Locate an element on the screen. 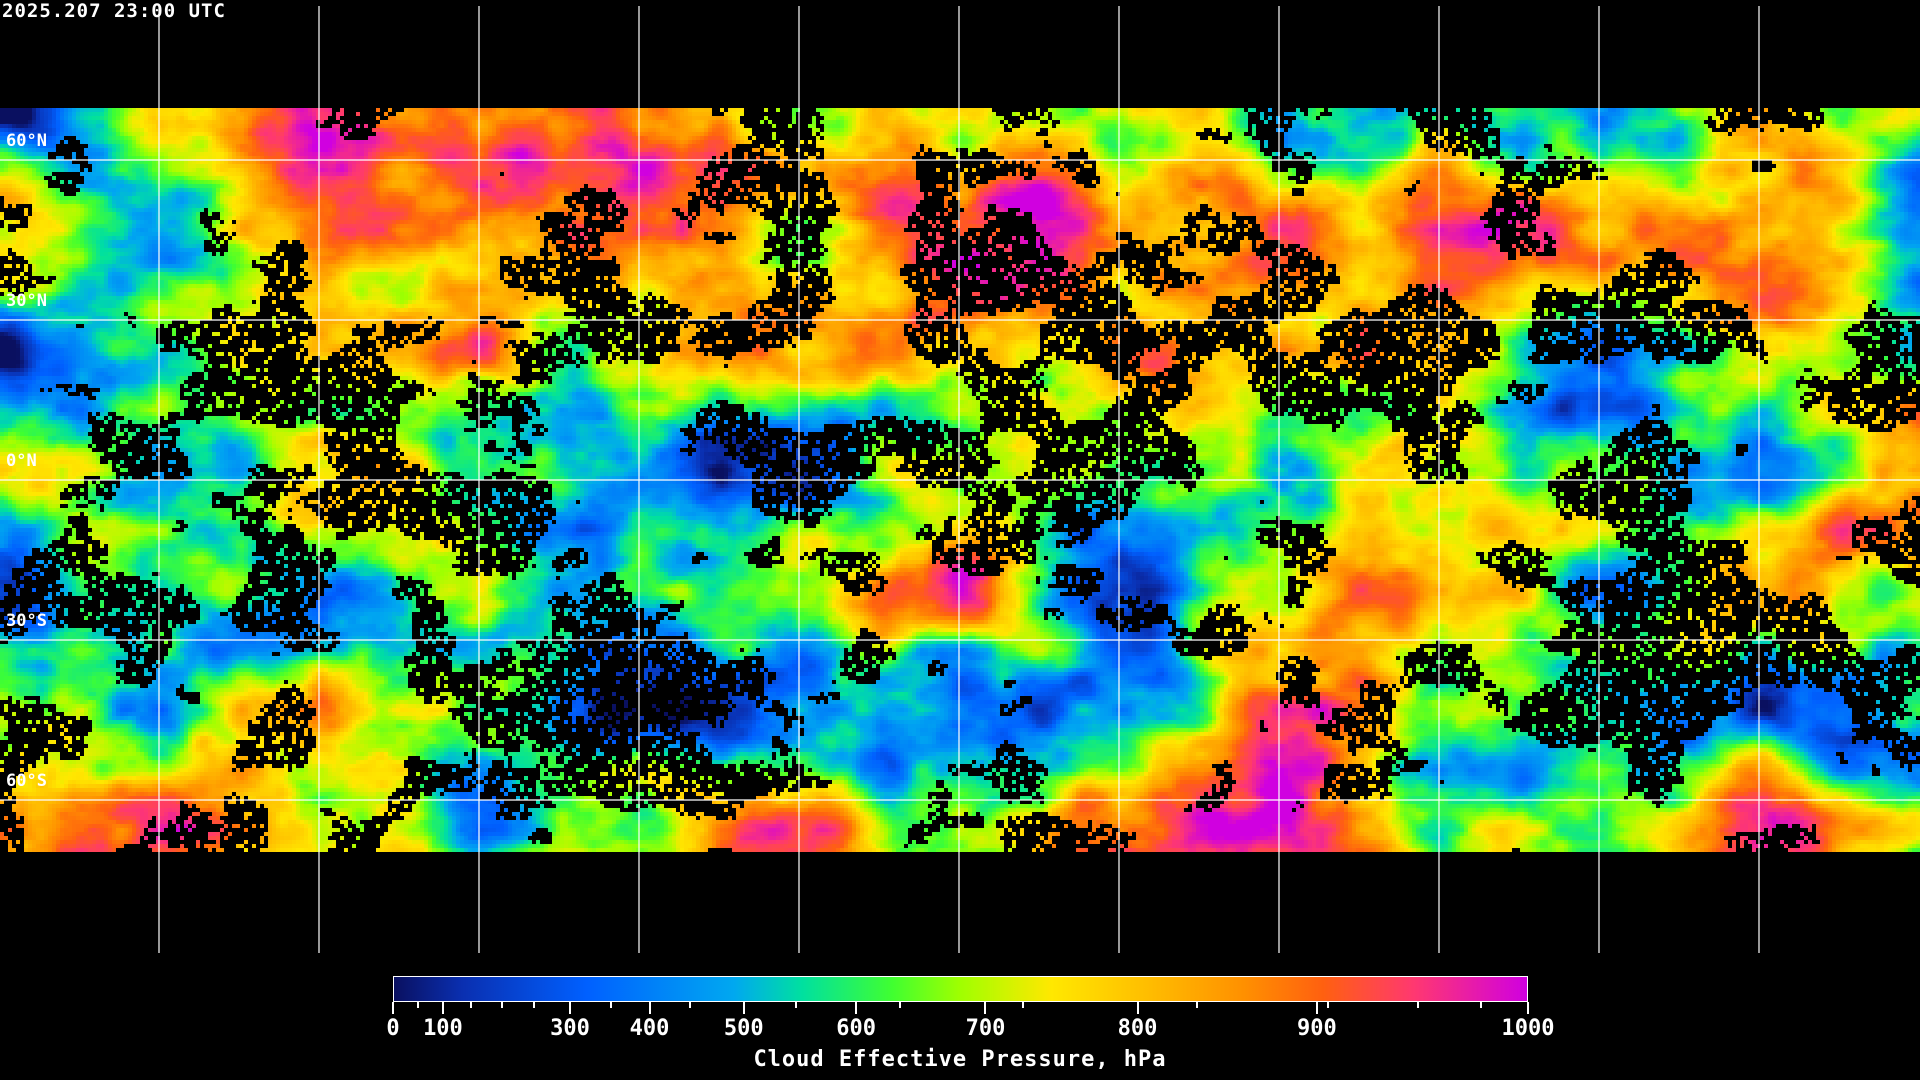 The image size is (1920, 1080). colorbar-tick-label: 900 is located at coordinates (1317, 1028).